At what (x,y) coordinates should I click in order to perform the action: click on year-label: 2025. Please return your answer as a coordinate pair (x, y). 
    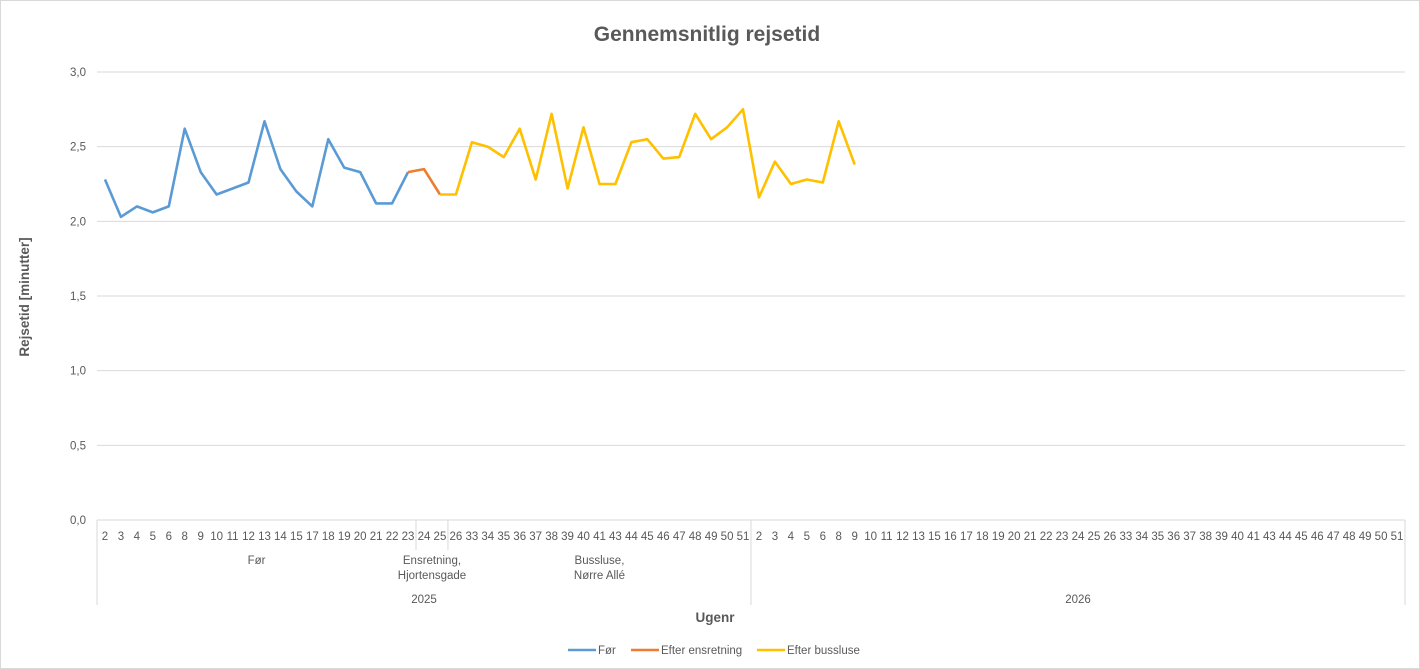
    Looking at the image, I should click on (424, 600).